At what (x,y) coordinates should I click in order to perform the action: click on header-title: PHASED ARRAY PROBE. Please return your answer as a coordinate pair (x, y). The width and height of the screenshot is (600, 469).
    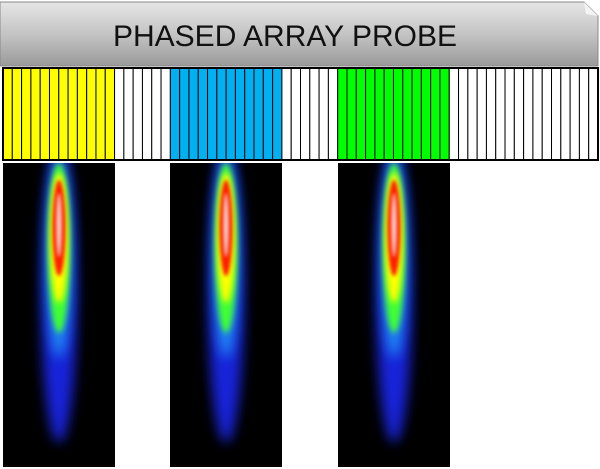
    Looking at the image, I should click on (285, 36).